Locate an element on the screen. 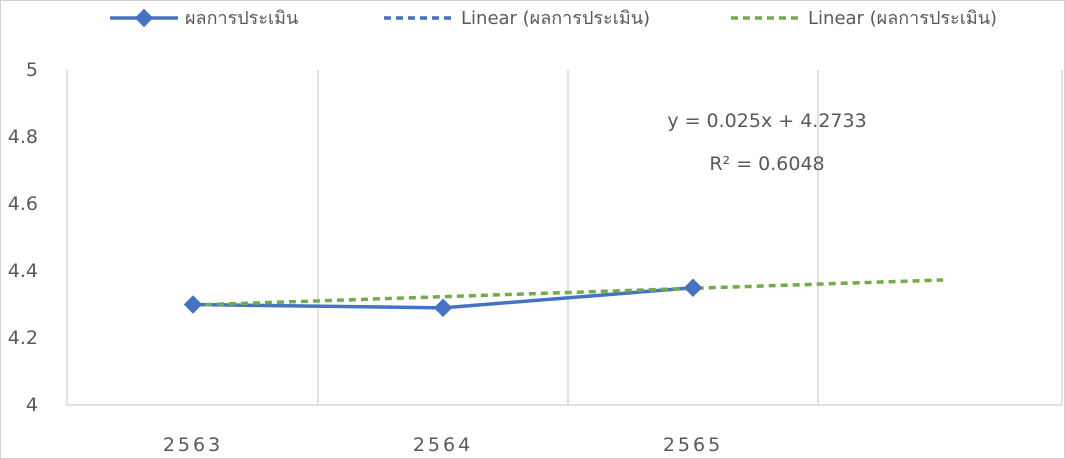 The height and width of the screenshot is (459, 1065). legend-item-trend-blue: Linear (ผลการประเมิน) is located at coordinates (517, 18).